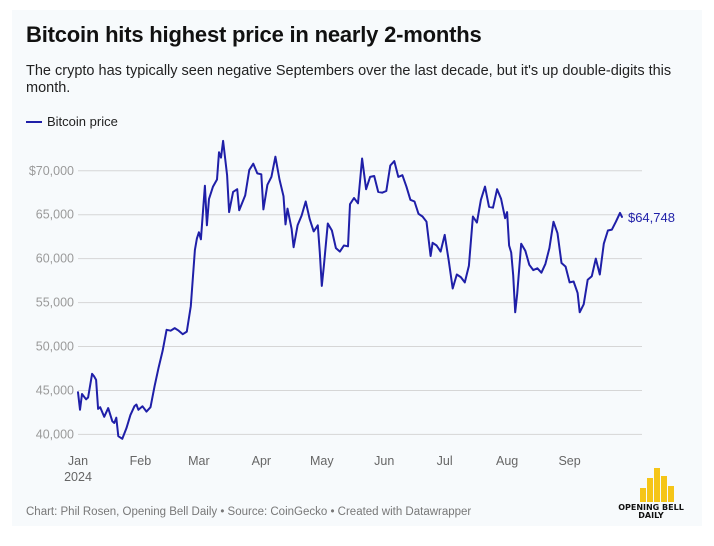 This screenshot has height=546, width=714. What do you see at coordinates (651, 515) in the screenshot?
I see `logo-line-2: DAILY` at bounding box center [651, 515].